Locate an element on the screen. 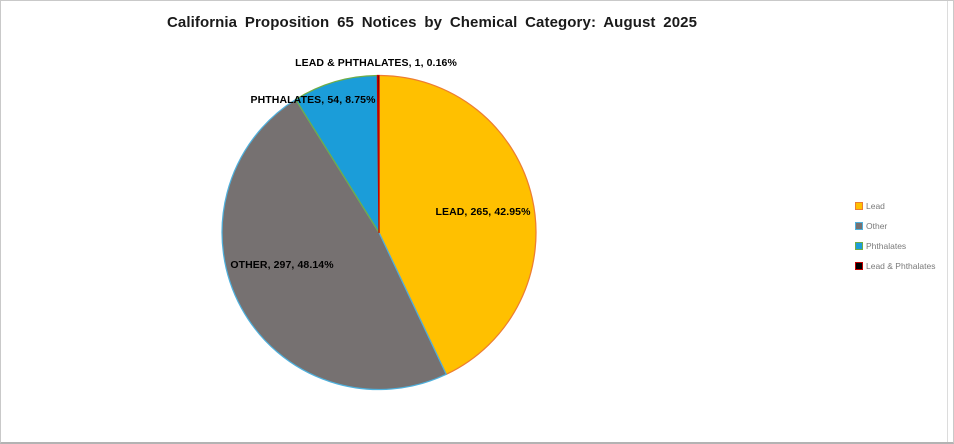 The height and width of the screenshot is (444, 954). legend-label-lead: Lead is located at coordinates (875, 205).